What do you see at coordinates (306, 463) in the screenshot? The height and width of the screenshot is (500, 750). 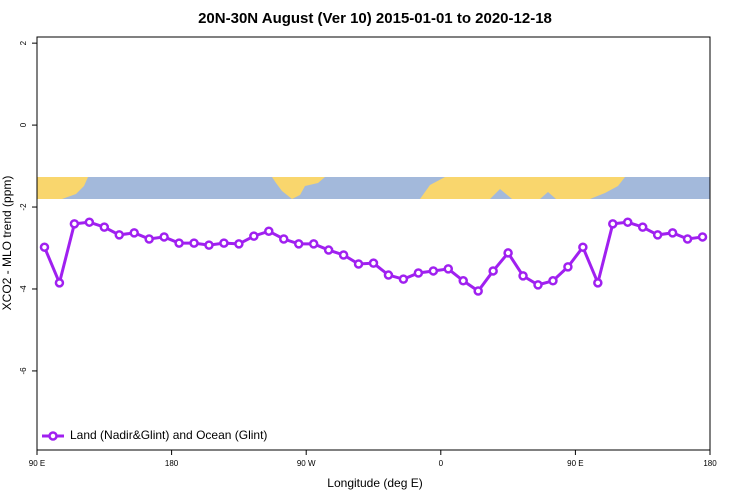 I see `x-tick-label: 90 W` at bounding box center [306, 463].